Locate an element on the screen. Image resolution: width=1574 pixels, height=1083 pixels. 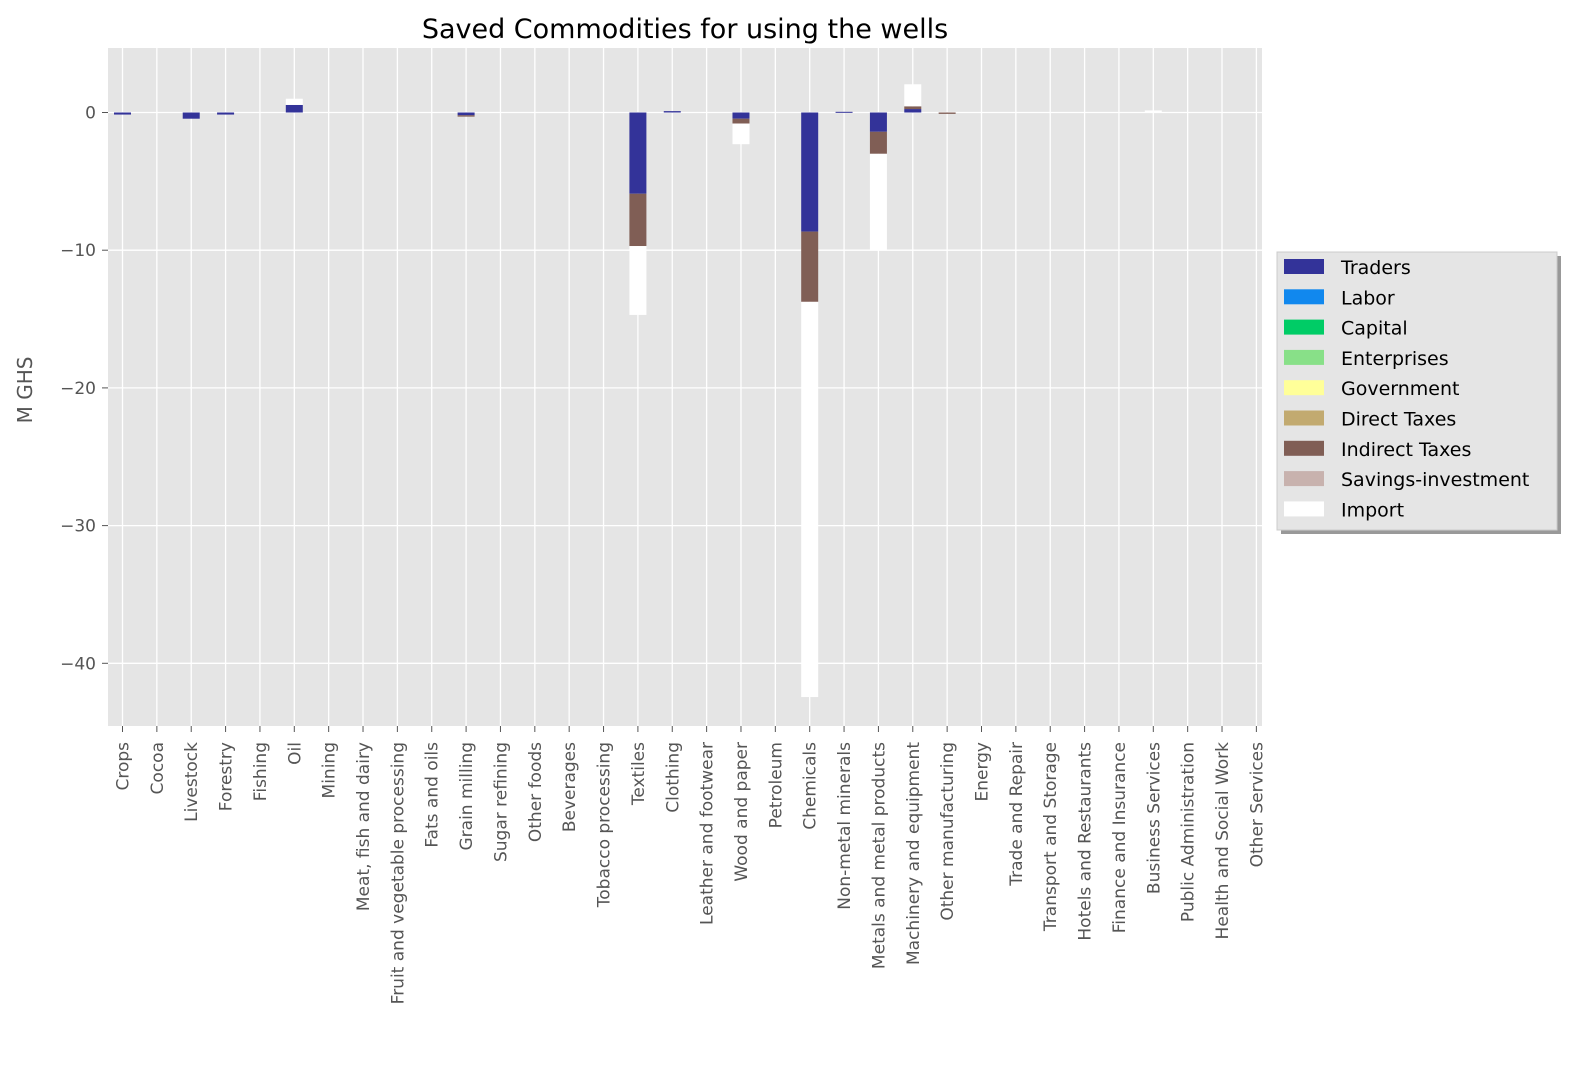
x-tick-label: Fats and oils is located at coordinates (433, 795).